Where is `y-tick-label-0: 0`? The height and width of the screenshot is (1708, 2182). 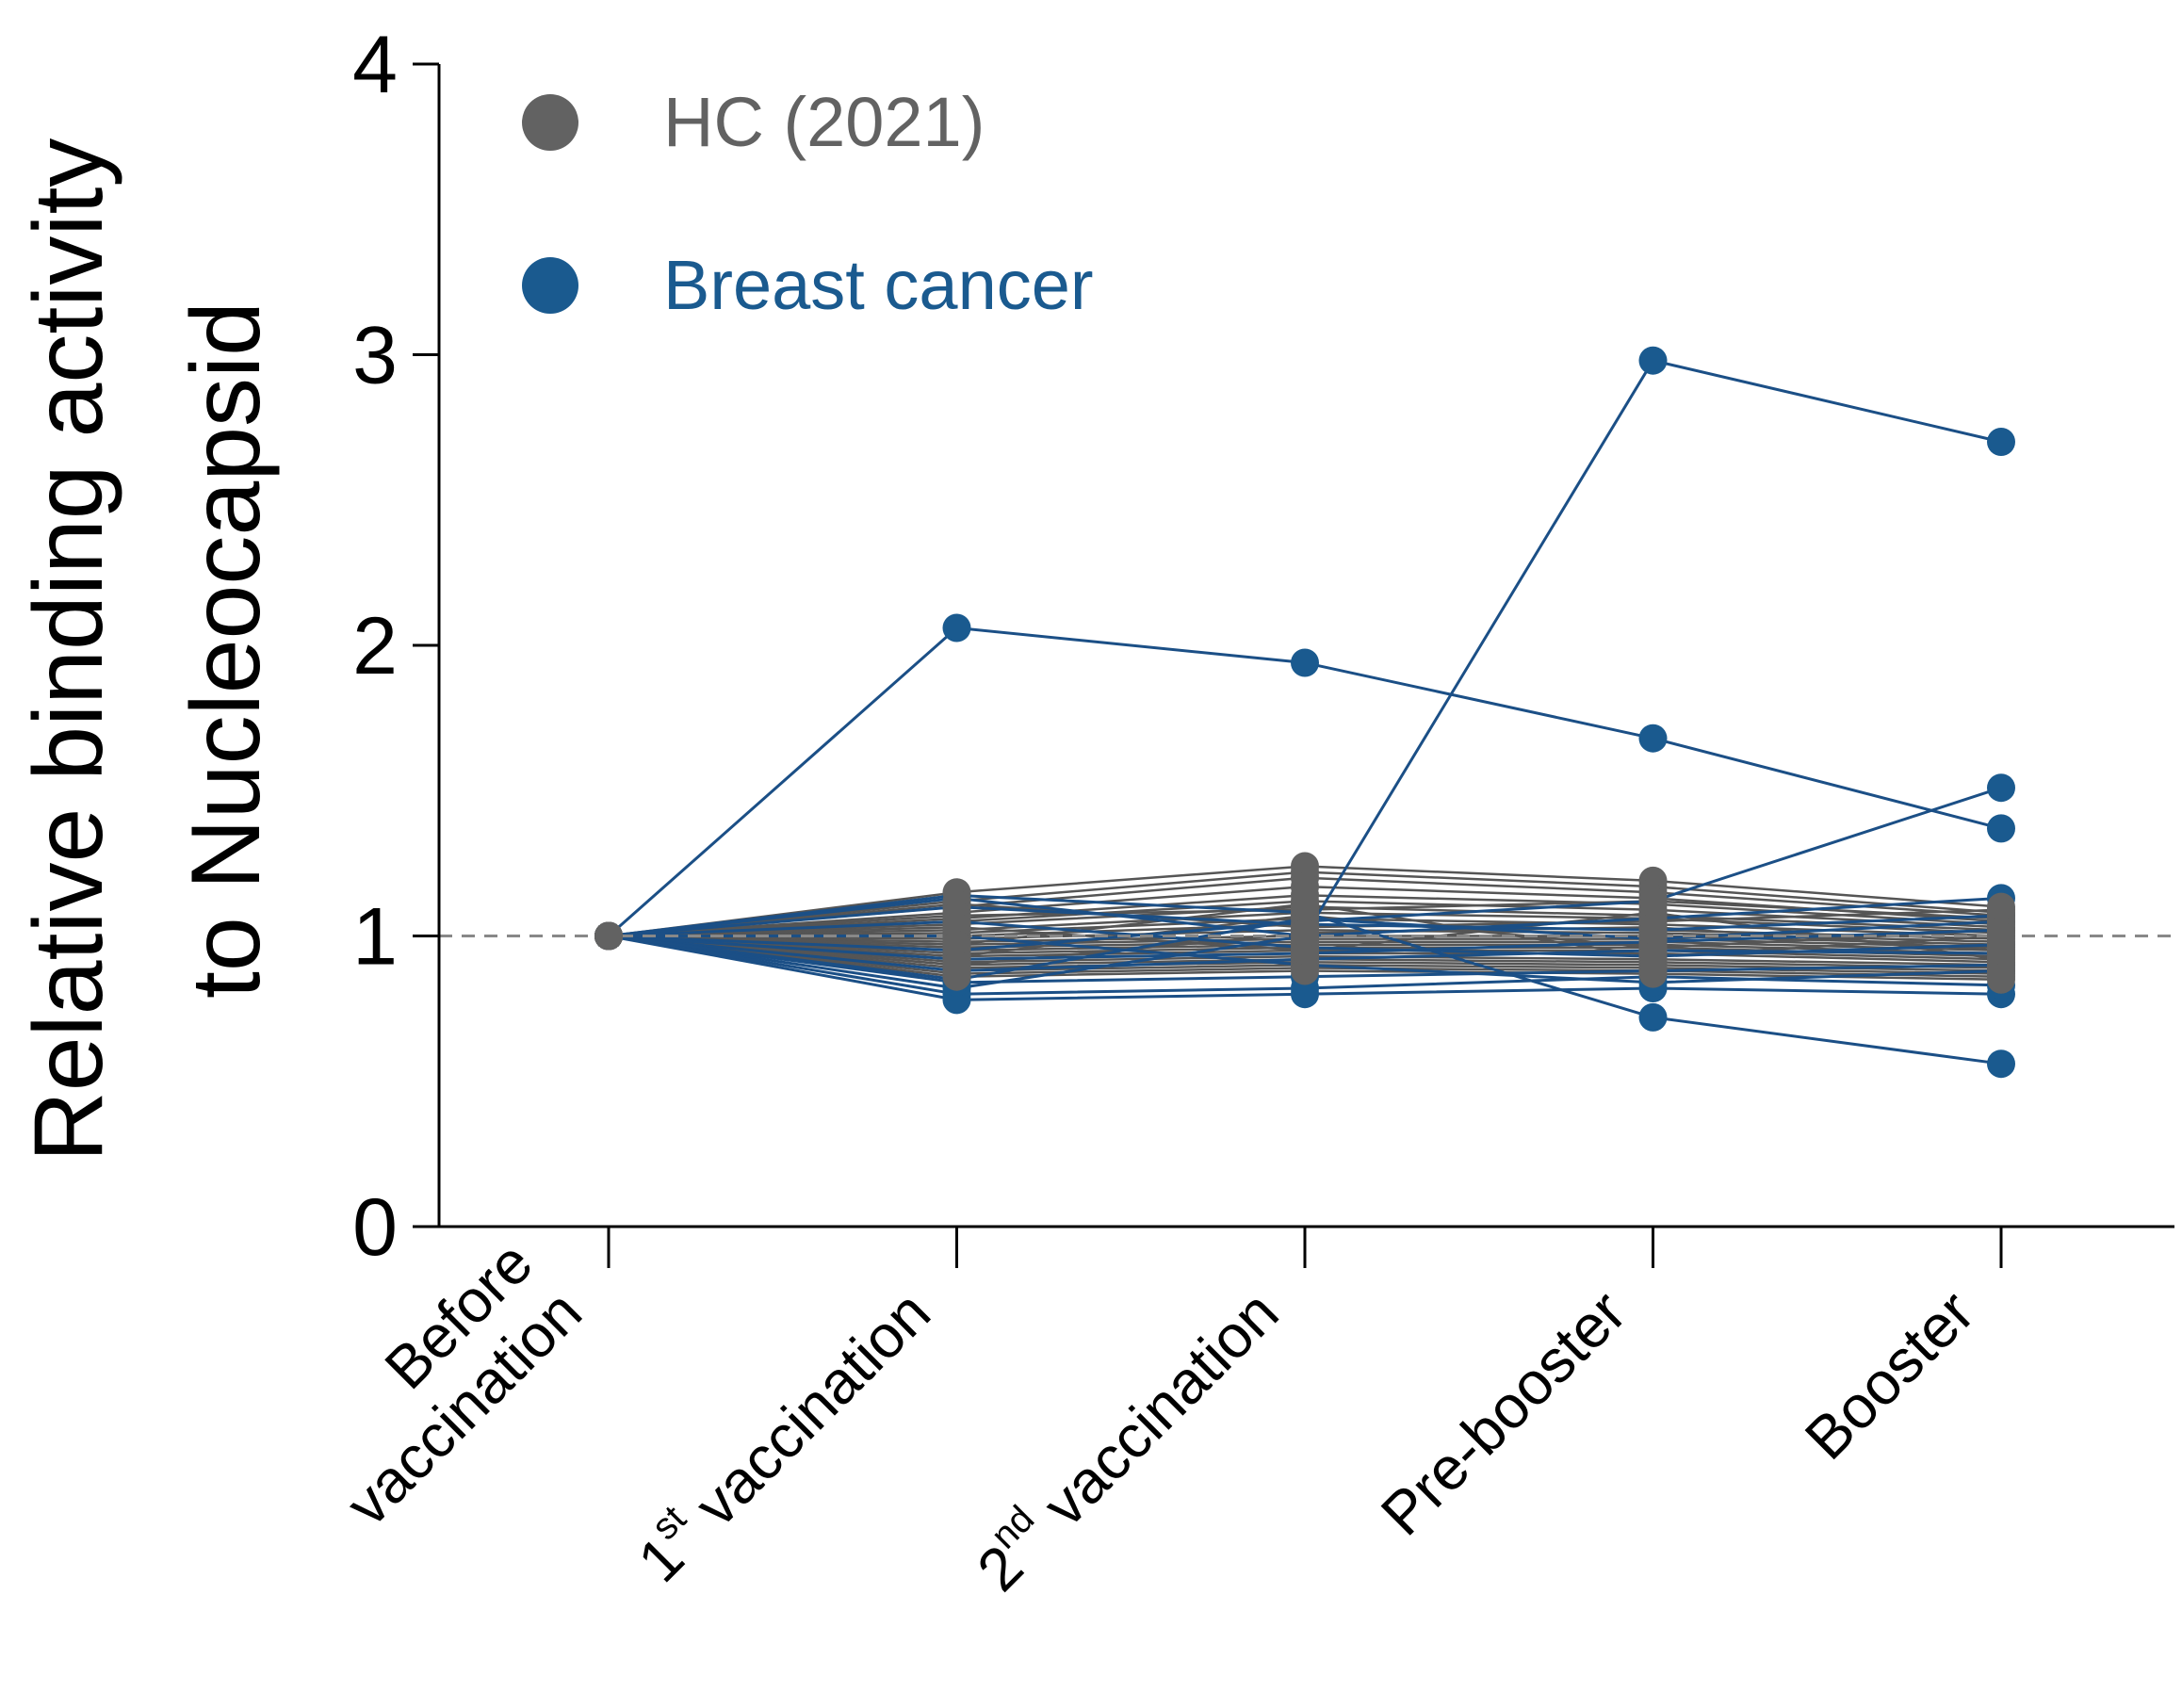
y-tick-label-0: 0 is located at coordinates (375, 1227).